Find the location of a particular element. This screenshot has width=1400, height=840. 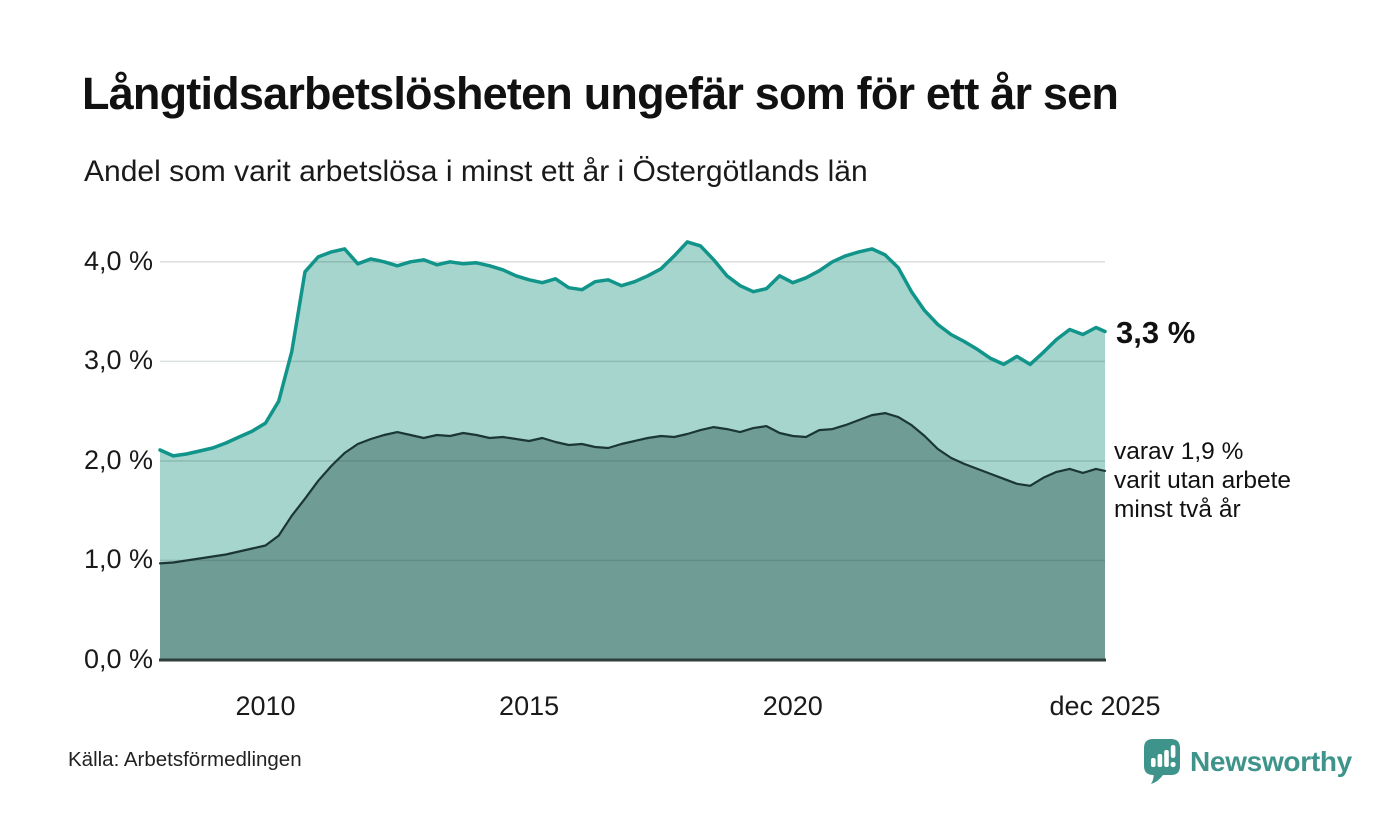

annotation-latest-total: 3,3 % is located at coordinates (1156, 332).